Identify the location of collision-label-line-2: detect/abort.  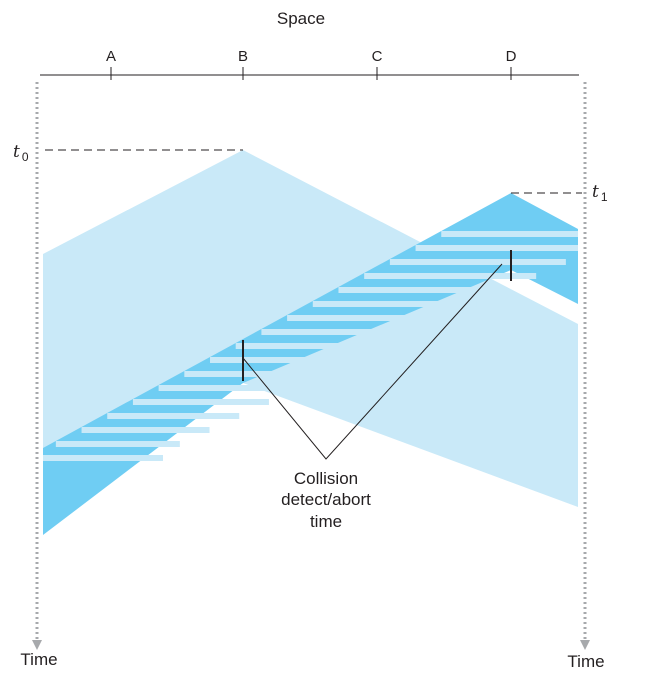
(326, 499).